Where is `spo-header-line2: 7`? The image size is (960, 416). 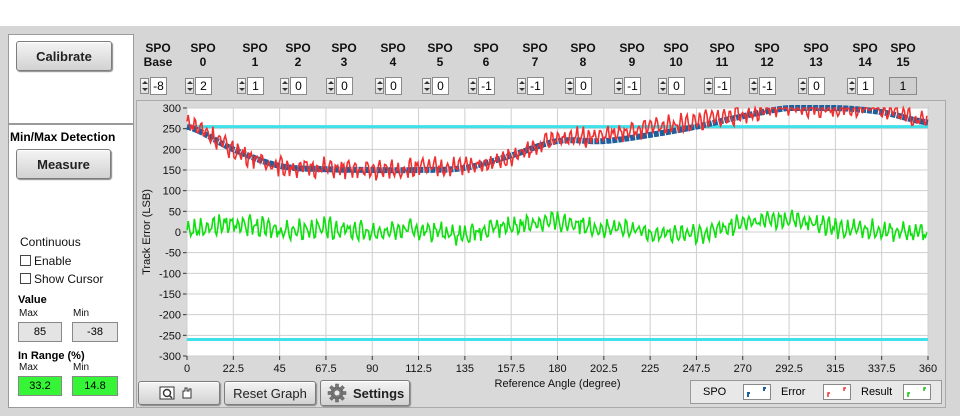
spo-header-line2: 7 is located at coordinates (535, 62).